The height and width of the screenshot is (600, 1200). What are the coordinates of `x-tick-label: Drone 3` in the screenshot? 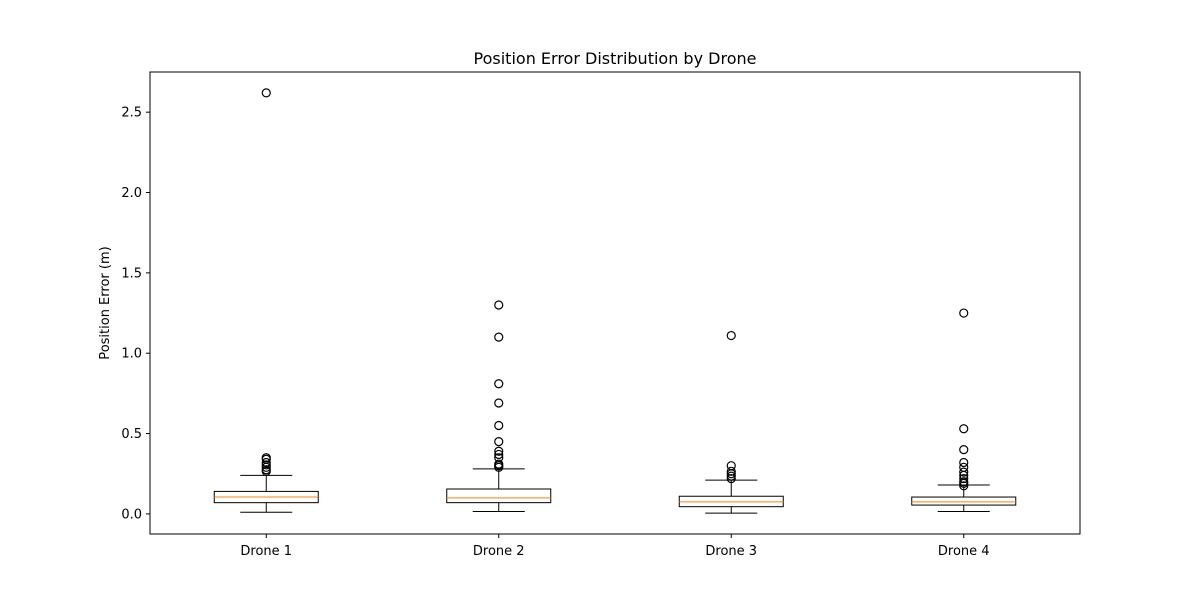 It's located at (731, 551).